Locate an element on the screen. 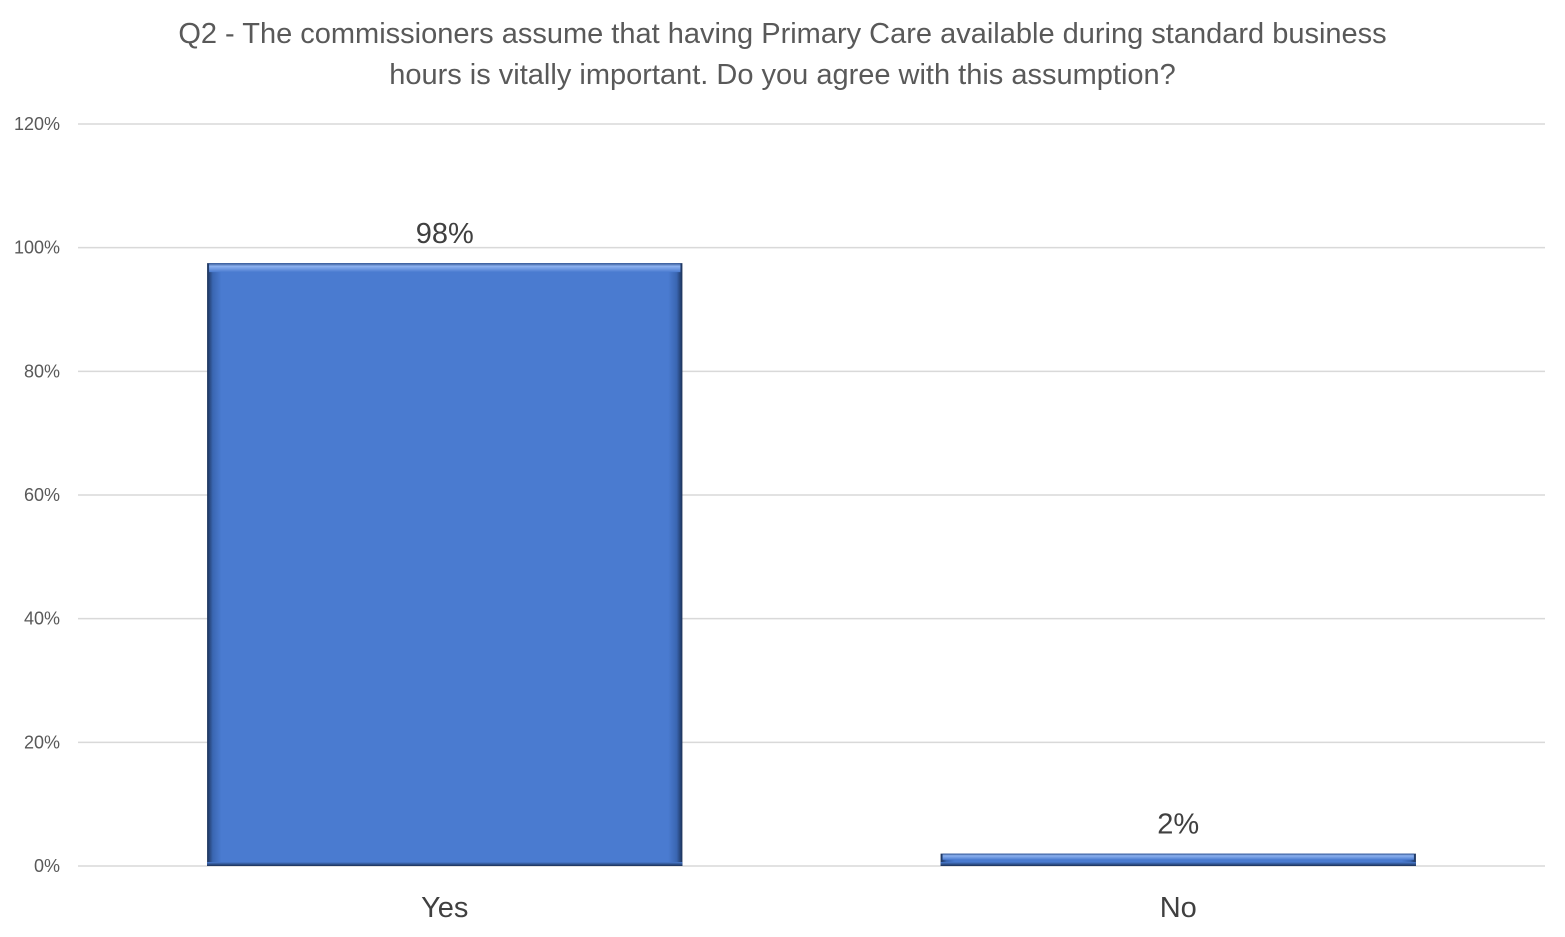 The width and height of the screenshot is (1565, 937). y-tick-label: 80% is located at coordinates (42, 371).